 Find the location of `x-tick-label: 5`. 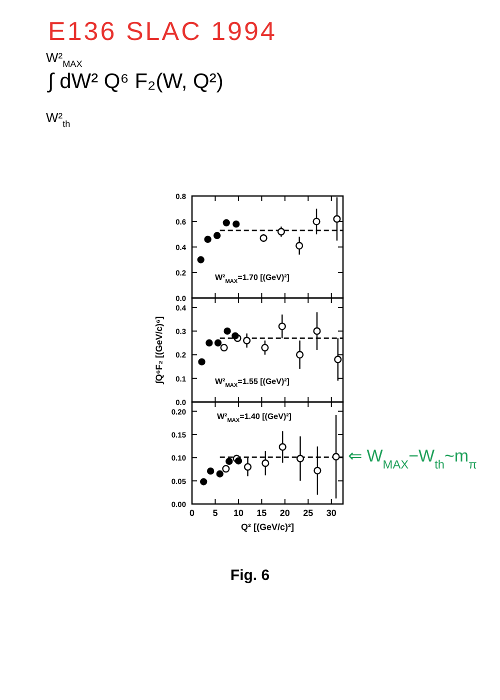

x-tick-label: 5 is located at coordinates (215, 513).